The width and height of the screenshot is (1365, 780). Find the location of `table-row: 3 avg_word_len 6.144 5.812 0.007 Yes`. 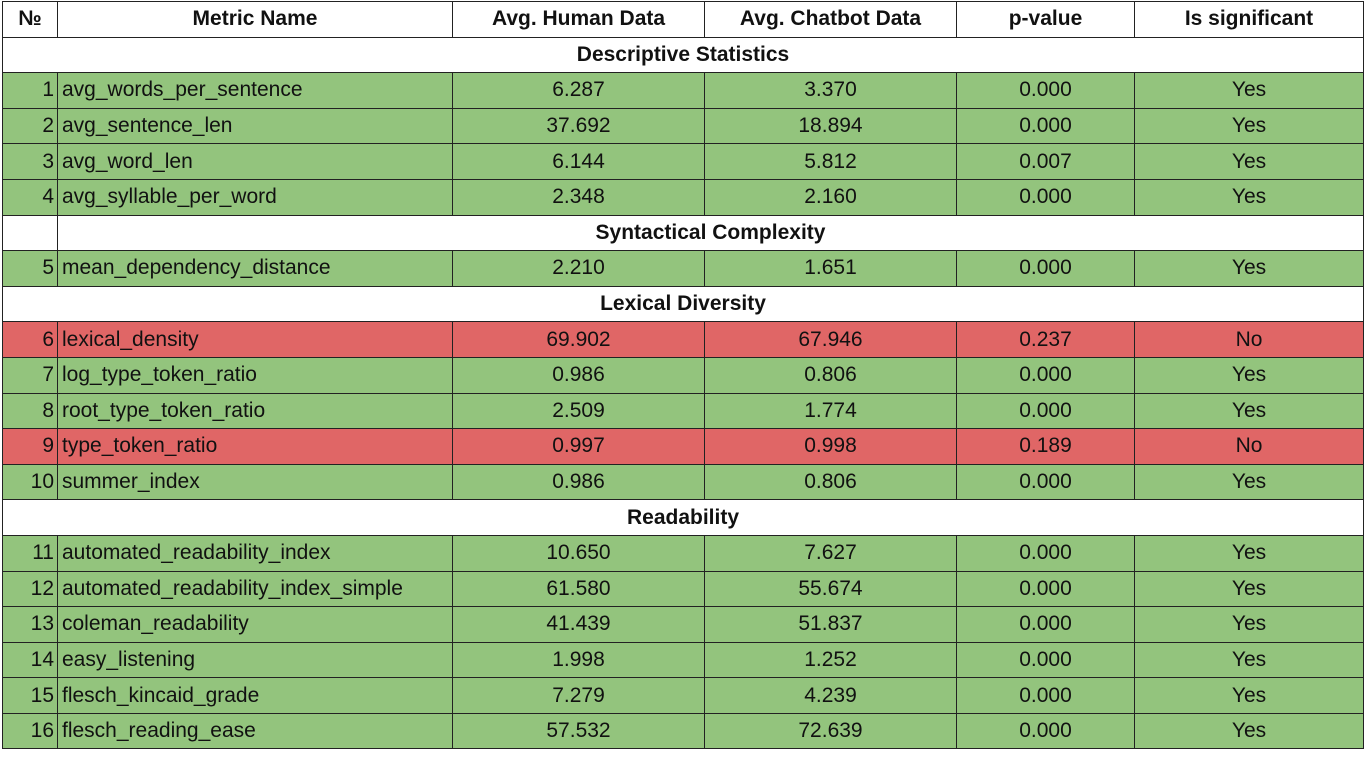

table-row: 3 avg_word_len 6.144 5.812 0.007 Yes is located at coordinates (683, 161).